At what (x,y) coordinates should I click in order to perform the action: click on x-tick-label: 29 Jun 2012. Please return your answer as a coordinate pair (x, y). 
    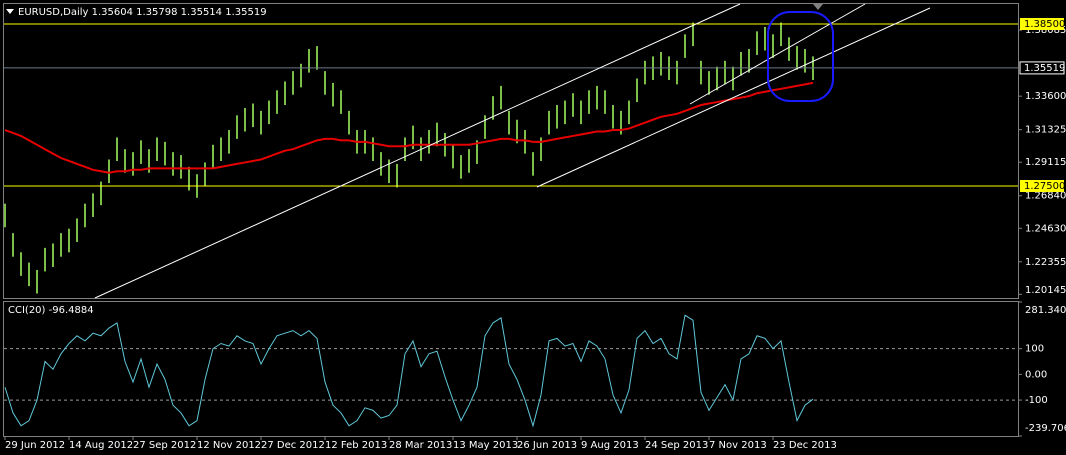
    Looking at the image, I should click on (35, 445).